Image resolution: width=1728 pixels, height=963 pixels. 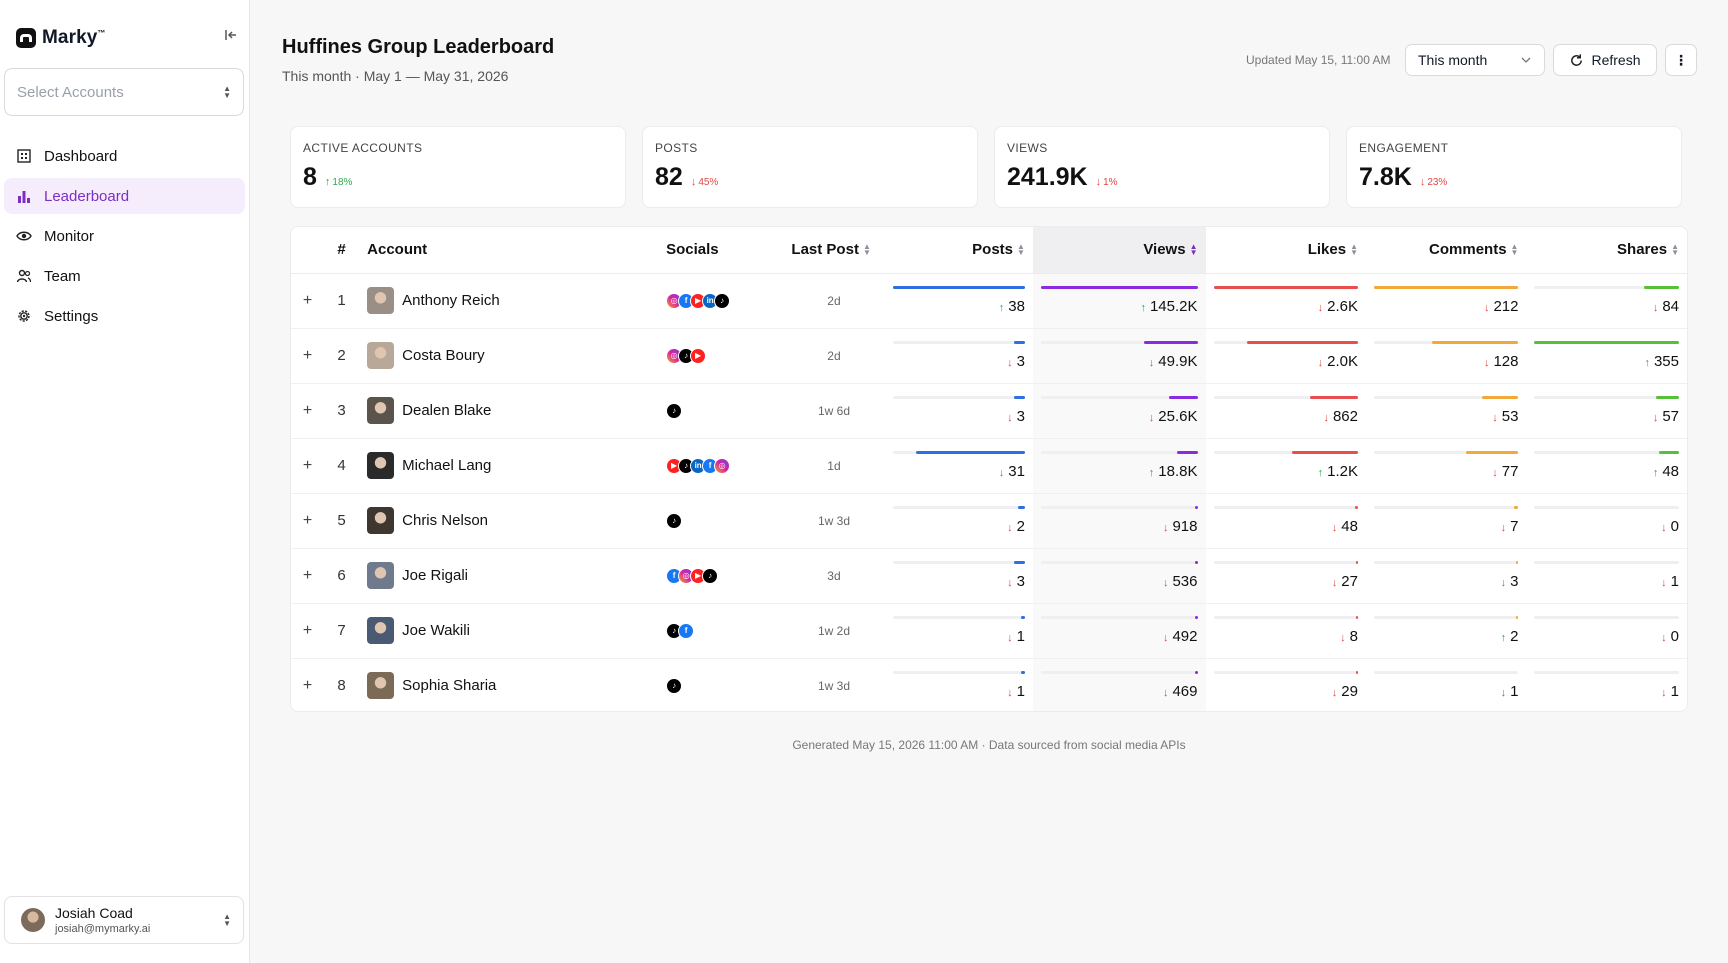 I want to click on table-row: +7 Joe Wakili ♪ f 1w 2d ↓ 1 ↓ 492 ↓ 8 ↑ 2 ↓ 0, so click(x=989, y=631).